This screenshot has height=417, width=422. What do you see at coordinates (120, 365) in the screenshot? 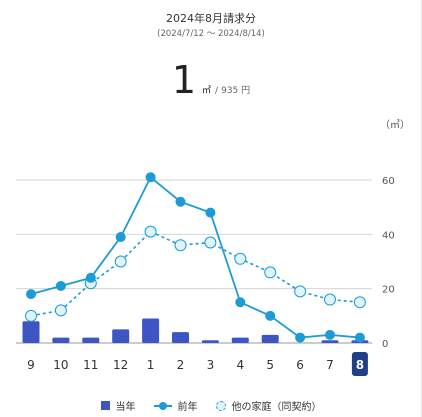
I see `x-tick-label: 12` at bounding box center [120, 365].